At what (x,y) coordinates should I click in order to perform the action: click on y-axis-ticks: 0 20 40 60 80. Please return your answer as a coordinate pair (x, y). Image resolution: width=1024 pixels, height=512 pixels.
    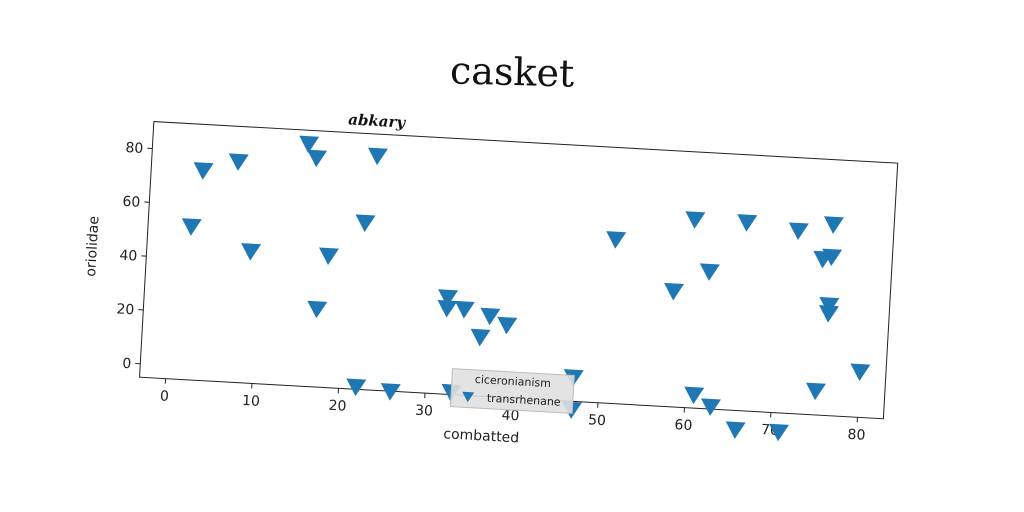
    Looking at the image, I should click on (134, 256).